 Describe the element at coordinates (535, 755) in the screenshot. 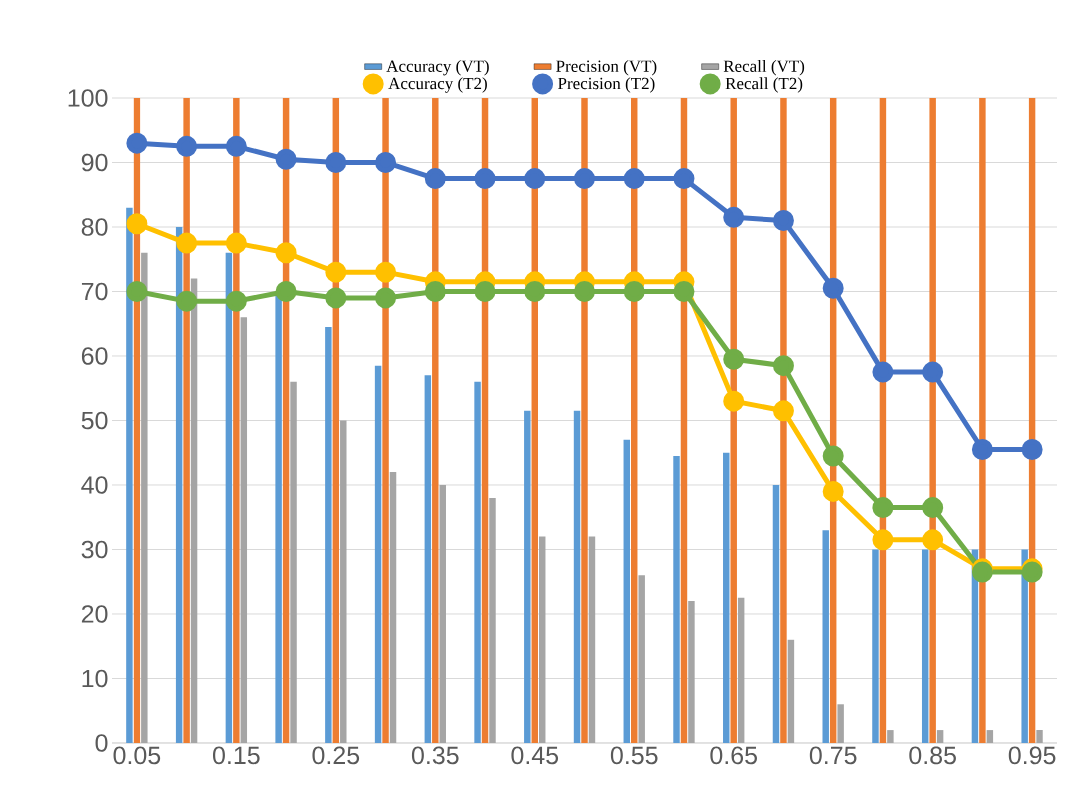

I see `x-tick-label: 0.45` at that location.